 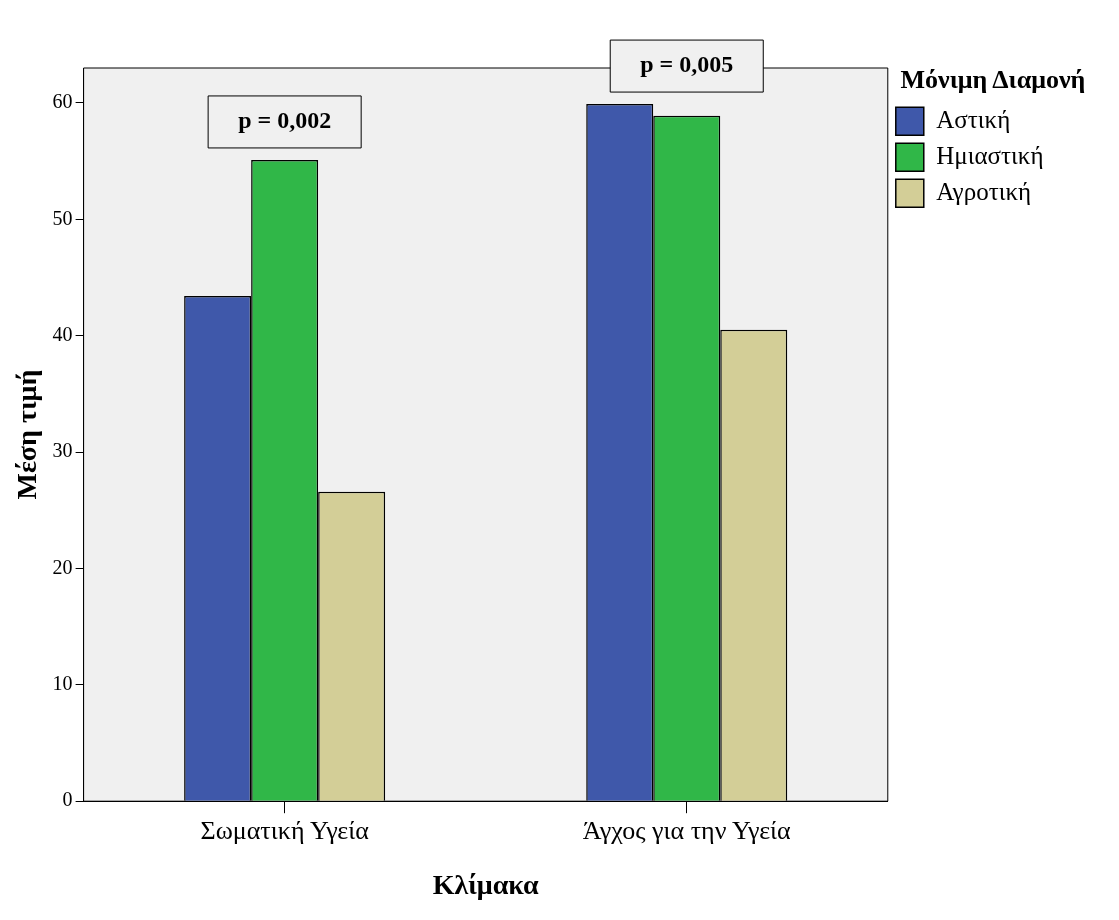 What do you see at coordinates (285, 830) in the screenshot?
I see `x-tick-label: Σωματική Υγεία` at bounding box center [285, 830].